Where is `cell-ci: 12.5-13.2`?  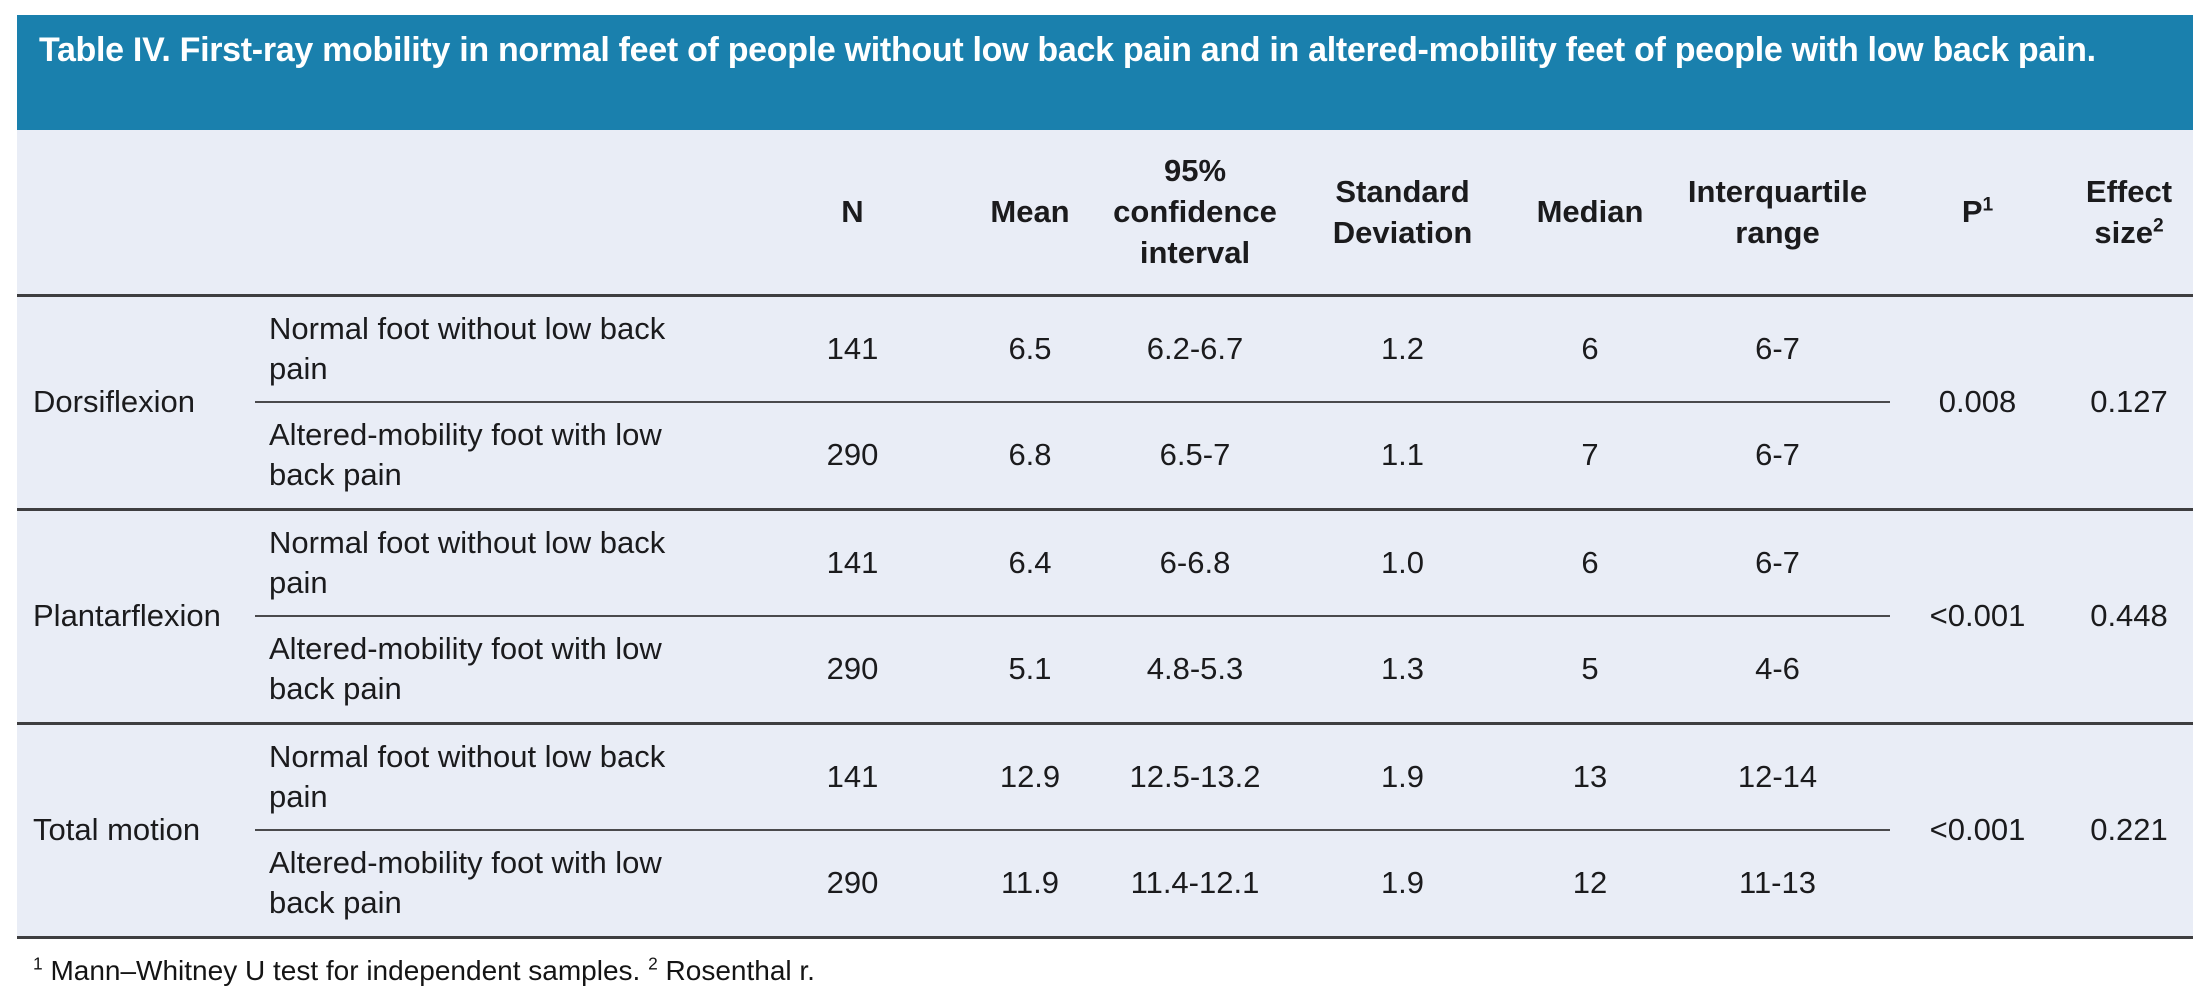 cell-ci: 12.5-13.2 is located at coordinates (1195, 777).